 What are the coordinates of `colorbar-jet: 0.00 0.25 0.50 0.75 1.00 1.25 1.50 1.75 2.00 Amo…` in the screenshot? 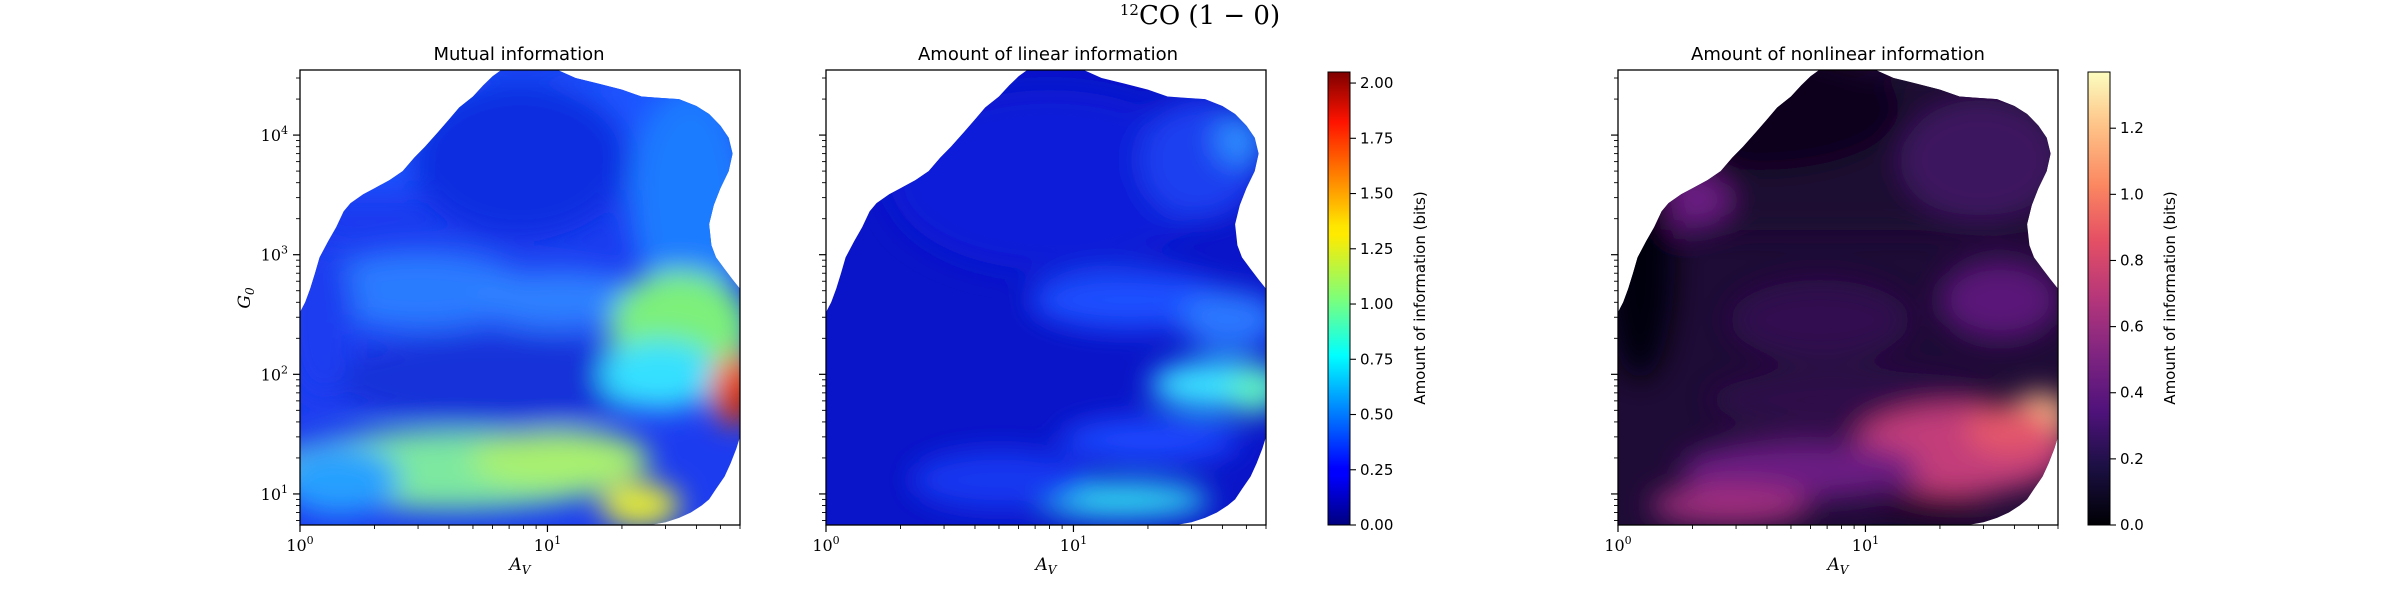 It's located at (1378, 302).